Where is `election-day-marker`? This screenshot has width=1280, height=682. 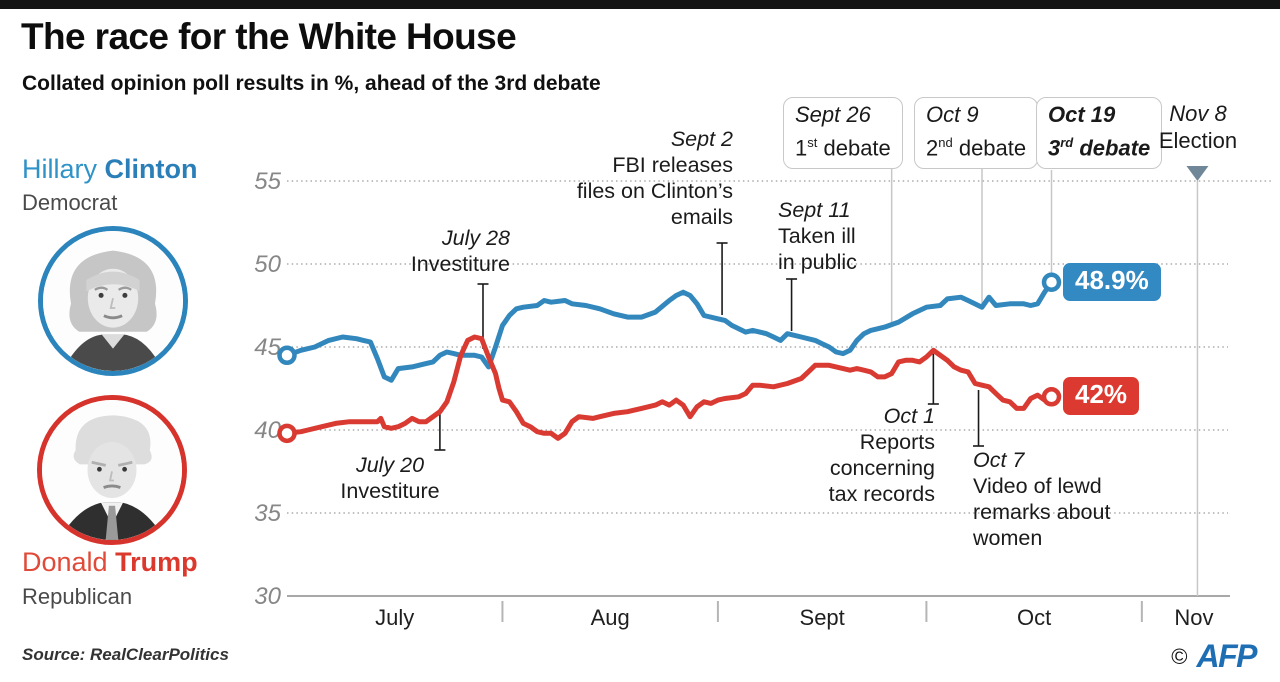 election-day-marker is located at coordinates (1197, 173).